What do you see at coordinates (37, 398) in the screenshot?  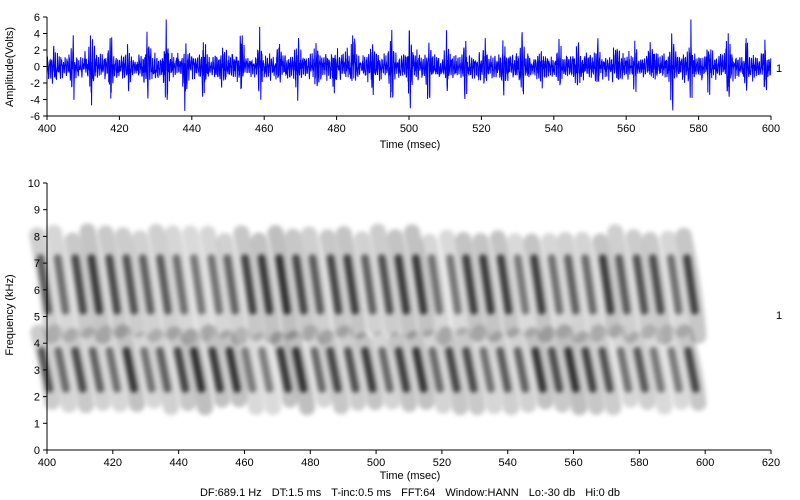 I see `y-tick-label: 2` at bounding box center [37, 398].